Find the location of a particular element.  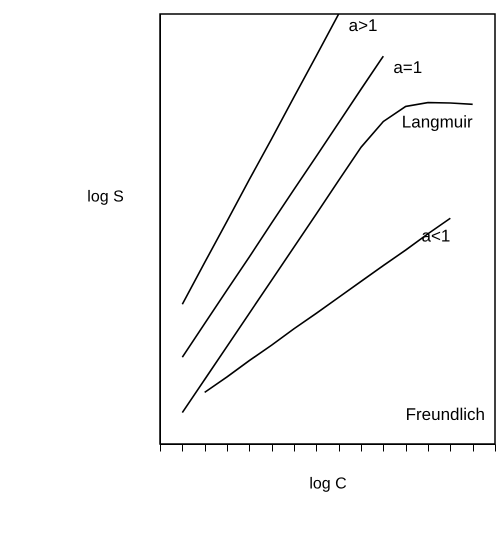

x-axis-title: log C is located at coordinates (328, 484).